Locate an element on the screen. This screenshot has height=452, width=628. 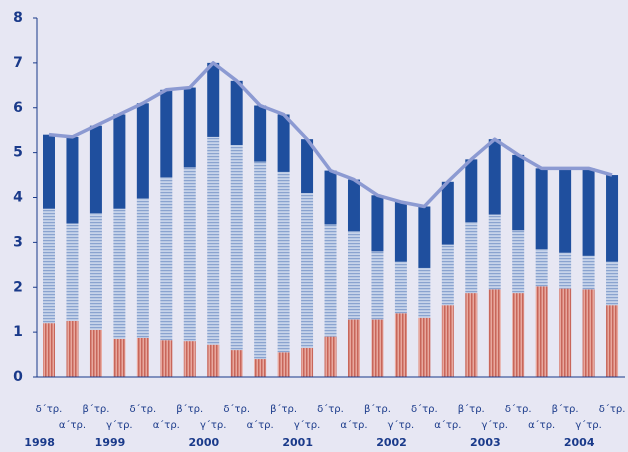
y-tick-label: 4 is located at coordinates (18, 198).